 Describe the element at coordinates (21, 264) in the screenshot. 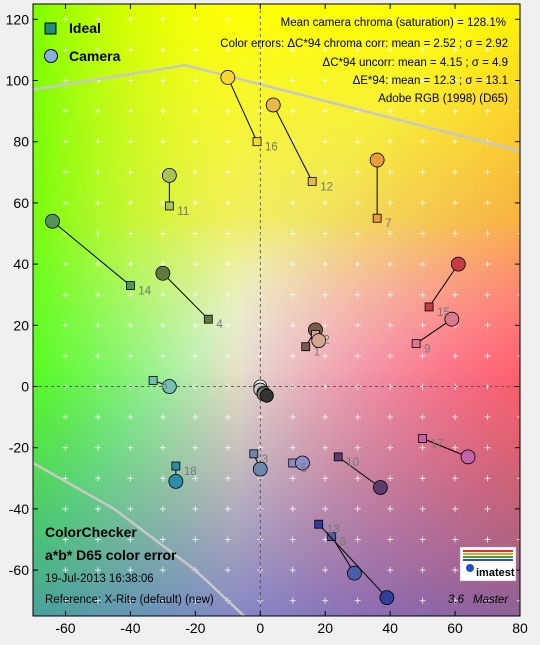

I see `y-tick-label: 40` at that location.